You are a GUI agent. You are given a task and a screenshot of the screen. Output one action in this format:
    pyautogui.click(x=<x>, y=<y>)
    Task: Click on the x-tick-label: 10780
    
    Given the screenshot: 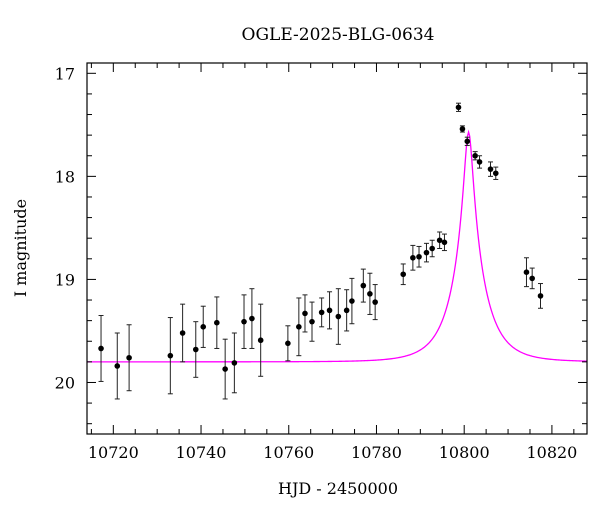 What is the action you would take?
    pyautogui.click(x=376, y=452)
    